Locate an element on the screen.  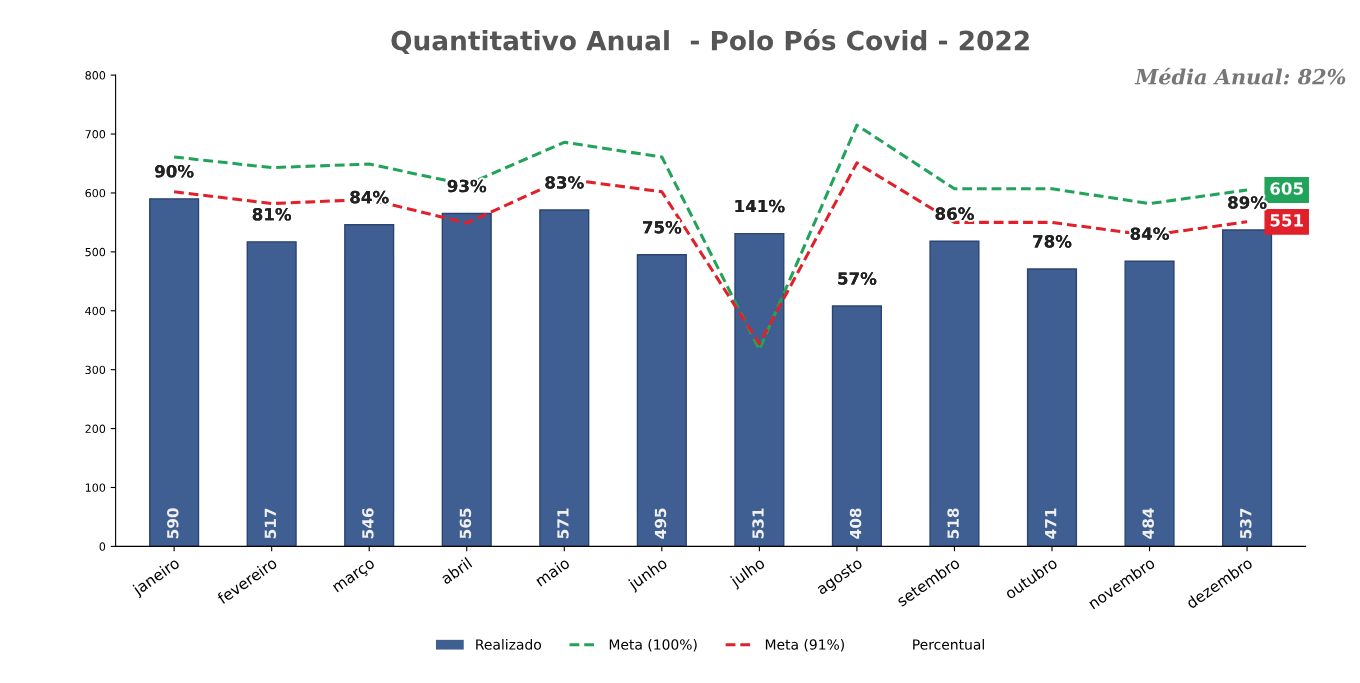
data-label: 517 is located at coordinates (270, 523).